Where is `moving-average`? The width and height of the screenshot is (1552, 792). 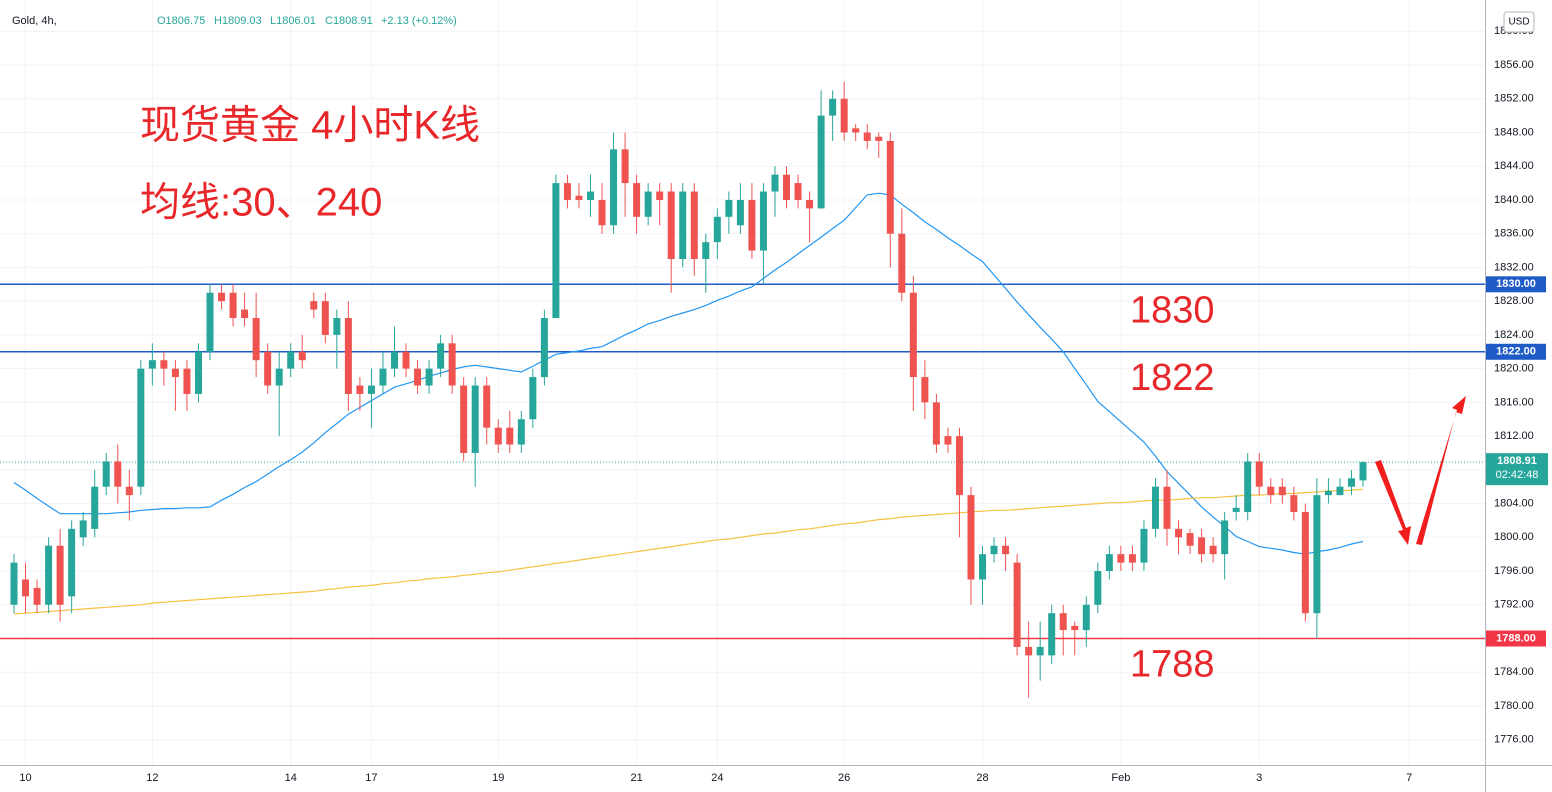 moving-average is located at coordinates (688, 551).